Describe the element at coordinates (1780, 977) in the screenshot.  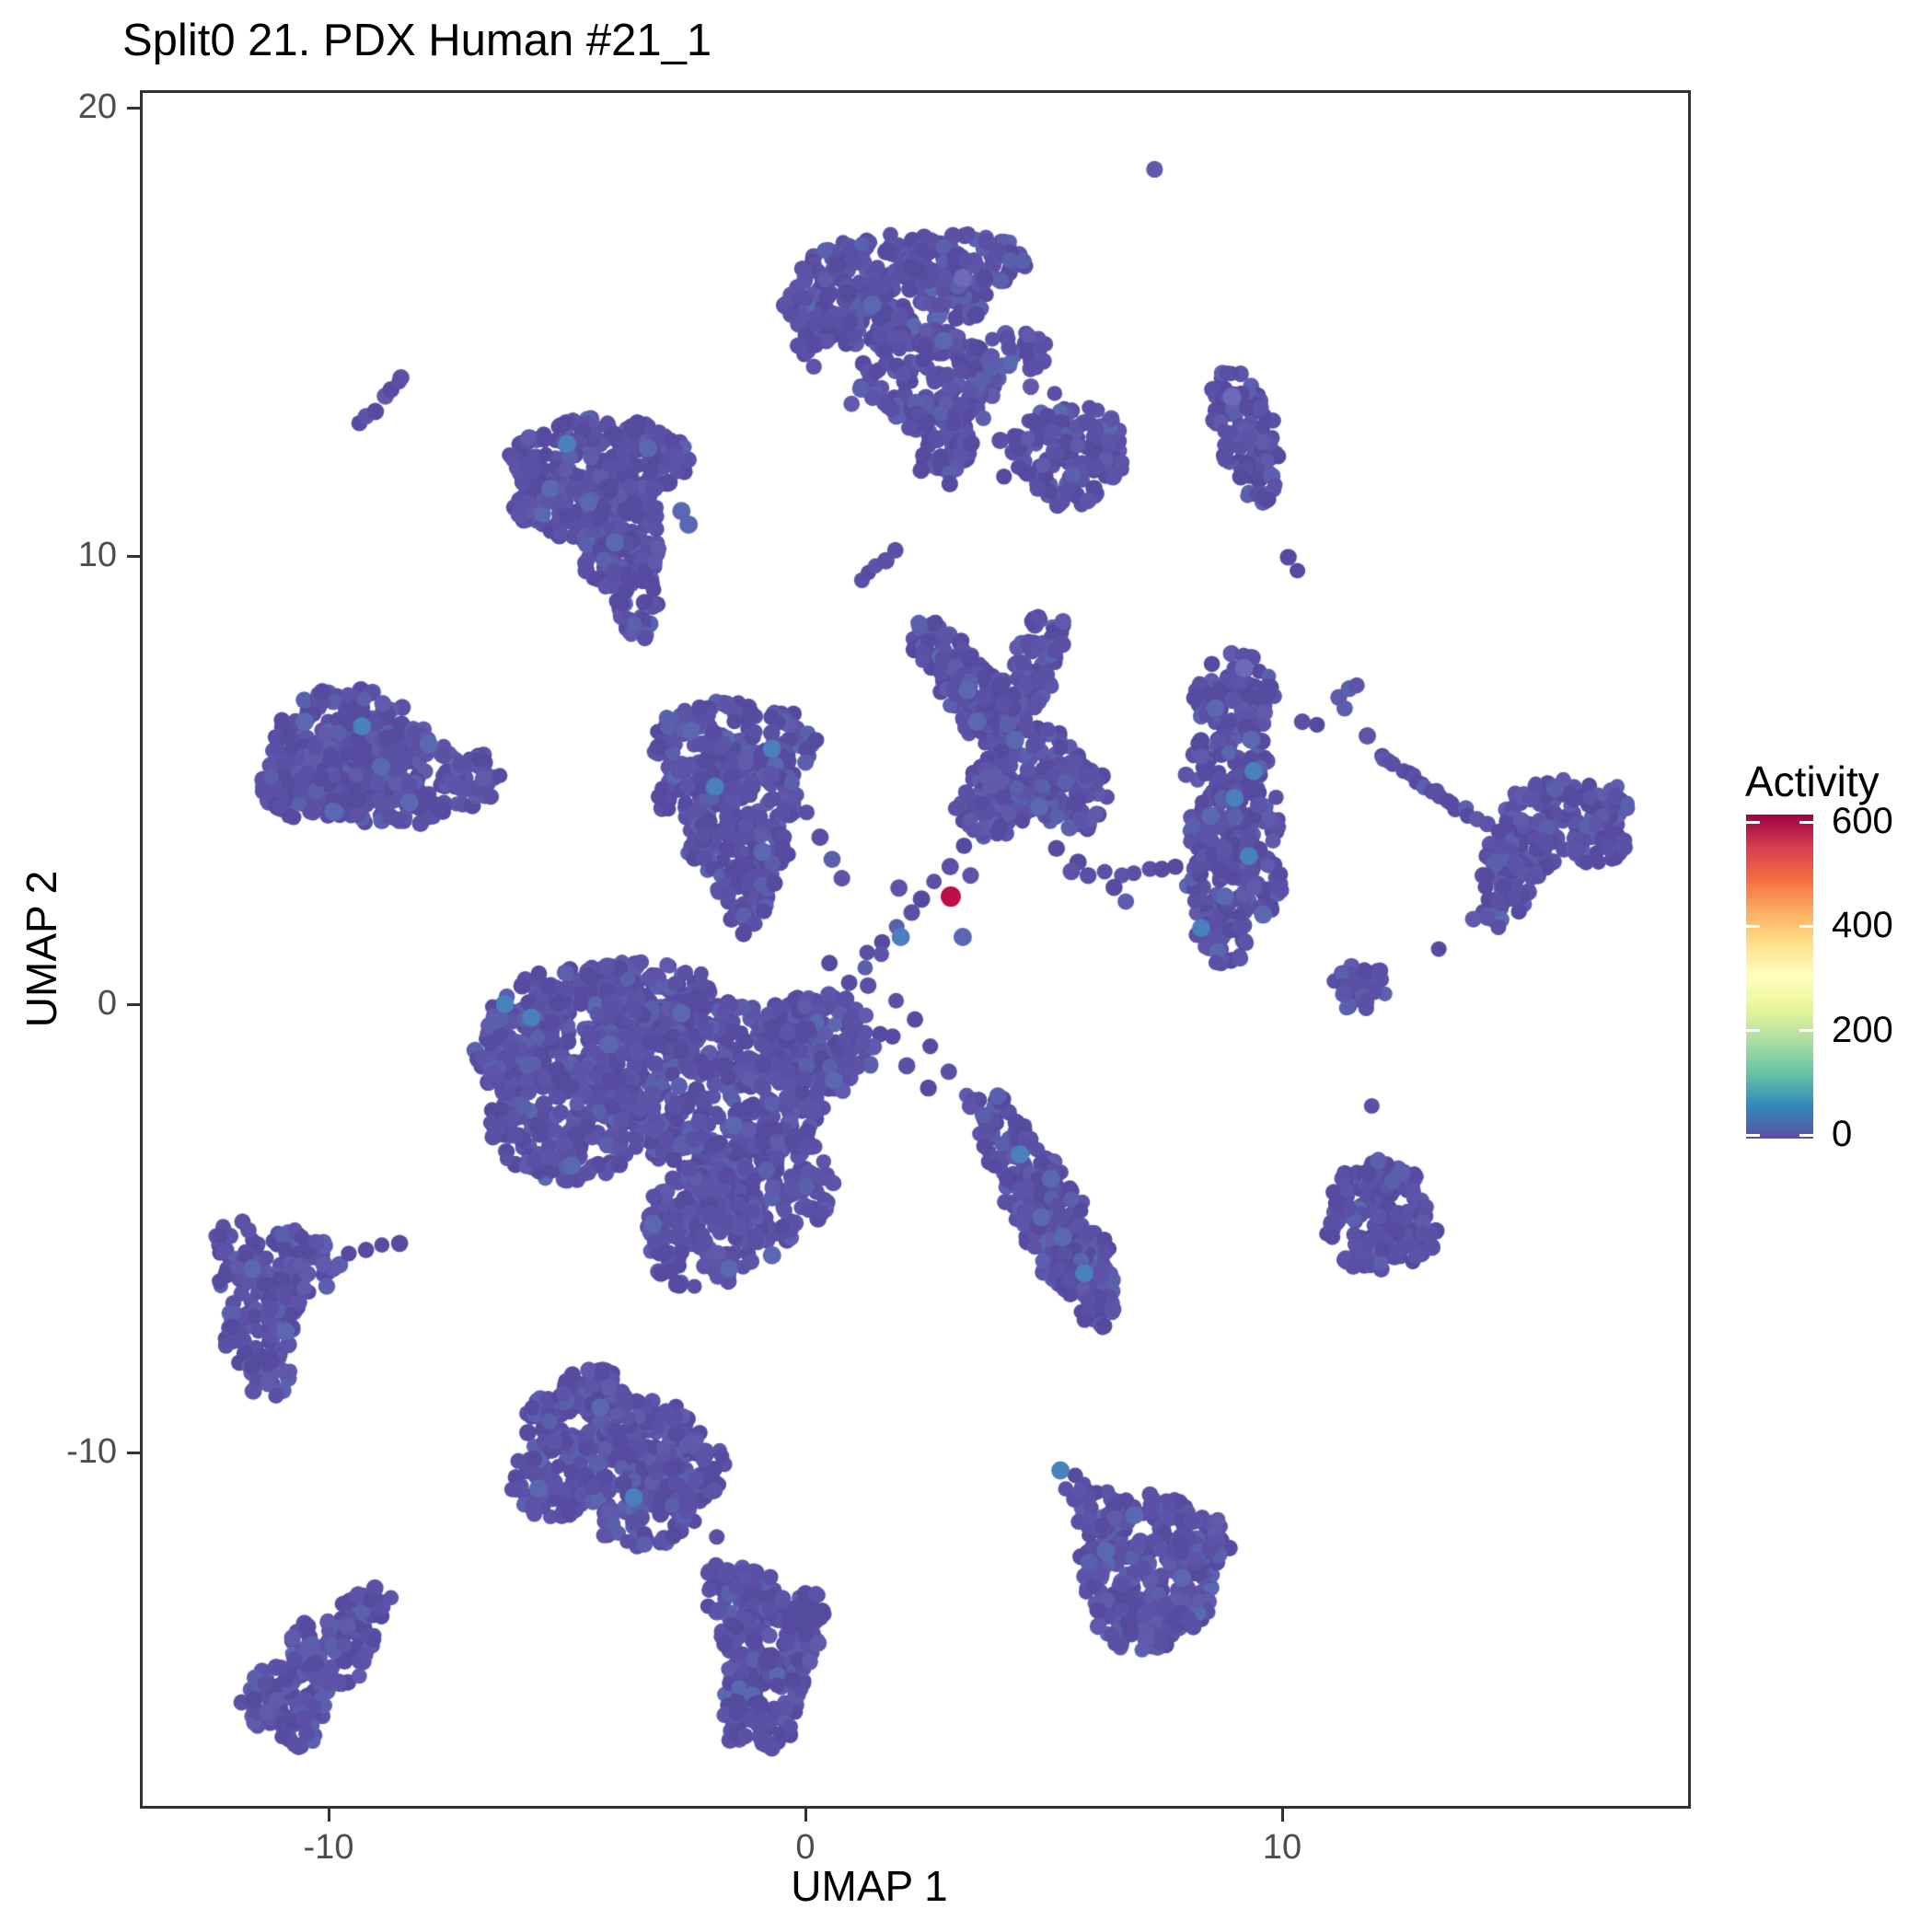
I see `legend-colorbar` at that location.